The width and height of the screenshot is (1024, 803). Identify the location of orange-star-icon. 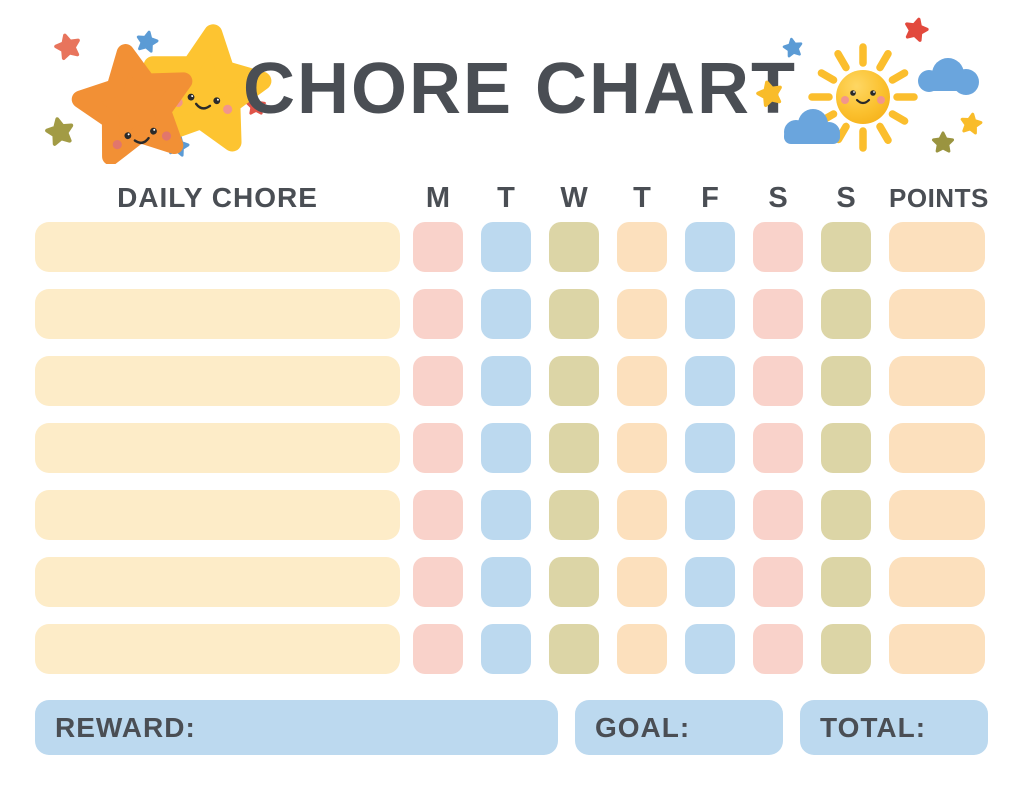
(134, 102).